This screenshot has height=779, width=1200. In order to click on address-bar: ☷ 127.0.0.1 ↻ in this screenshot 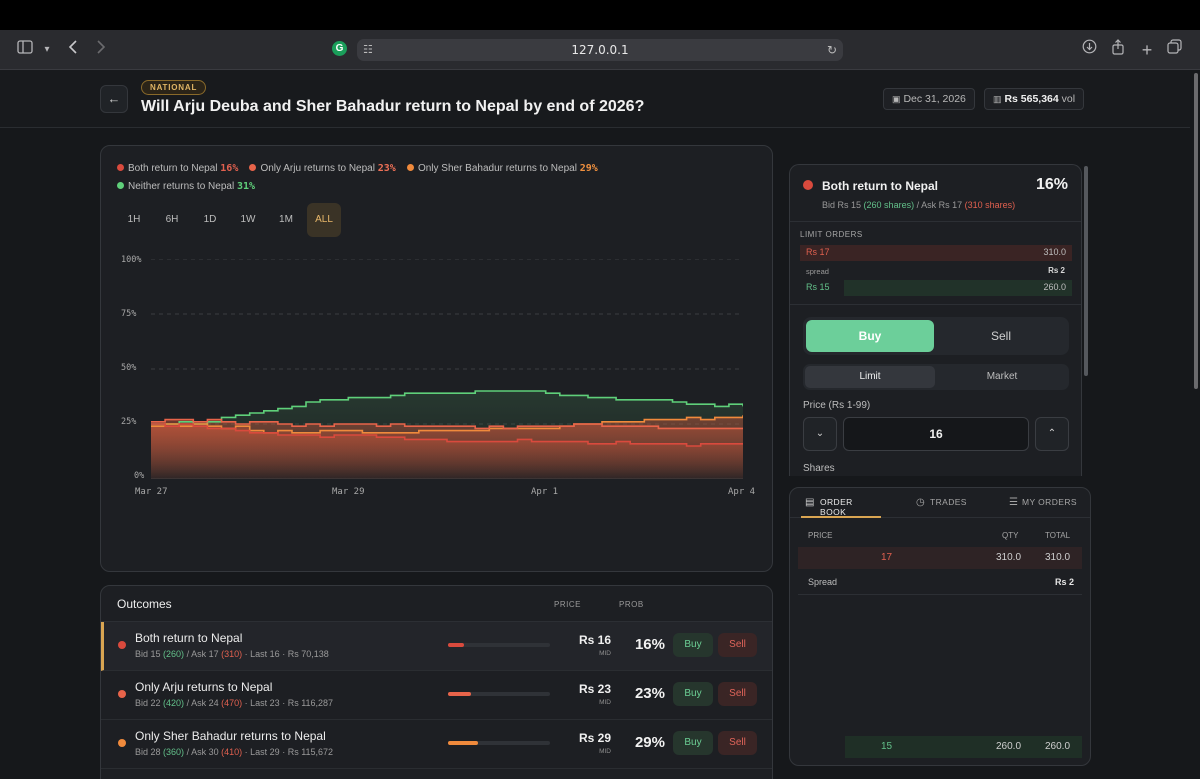, I will do `click(600, 50)`.